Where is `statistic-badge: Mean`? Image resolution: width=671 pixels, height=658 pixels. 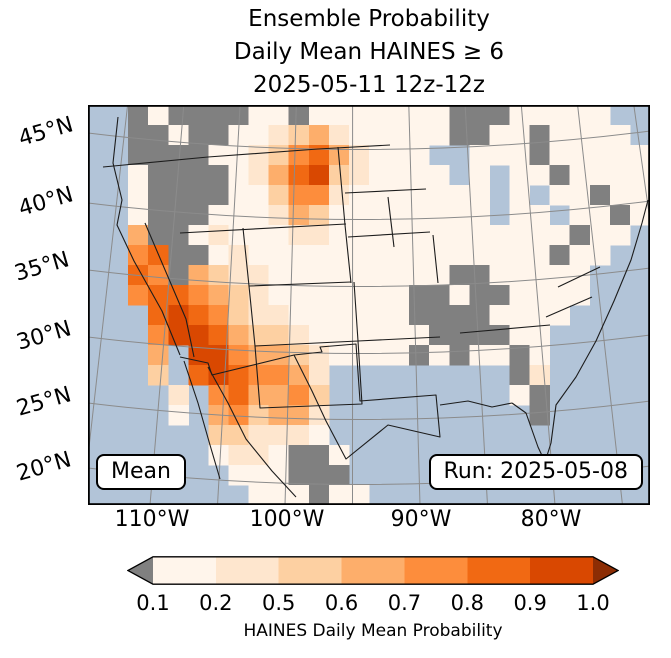
statistic-badge: Mean is located at coordinates (141, 472).